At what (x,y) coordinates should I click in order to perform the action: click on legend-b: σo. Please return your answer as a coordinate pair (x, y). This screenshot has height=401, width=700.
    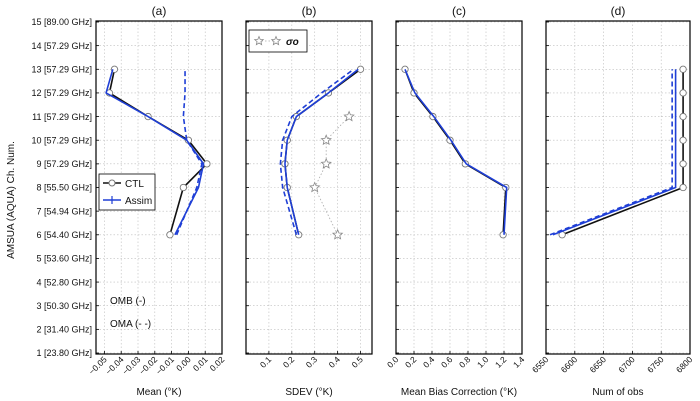
    Looking at the image, I should click on (278, 41).